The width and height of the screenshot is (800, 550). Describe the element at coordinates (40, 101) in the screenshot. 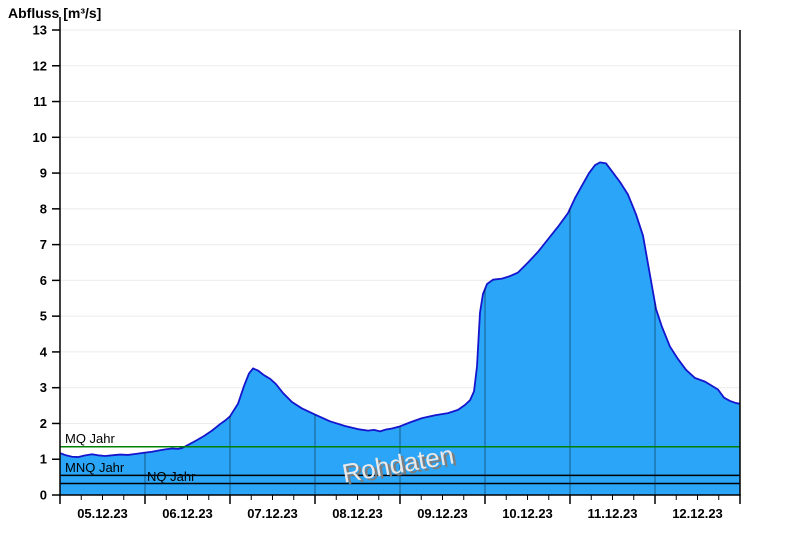

I see `y-tick-label: 11` at that location.